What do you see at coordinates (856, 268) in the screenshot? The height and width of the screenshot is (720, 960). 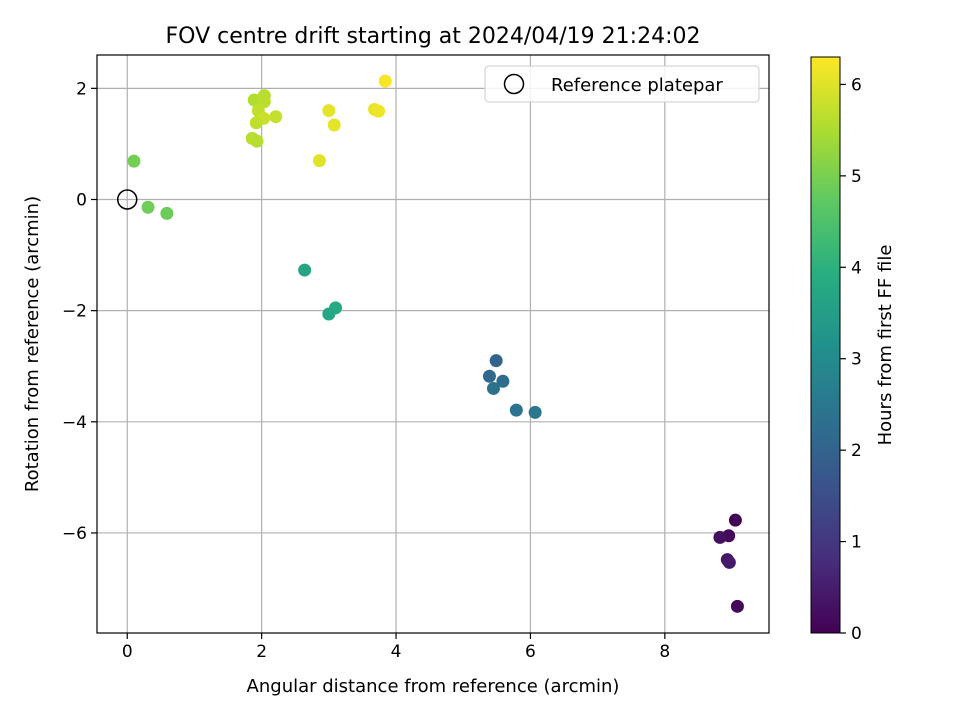 I see `colorbar-tick-label: 4` at bounding box center [856, 268].